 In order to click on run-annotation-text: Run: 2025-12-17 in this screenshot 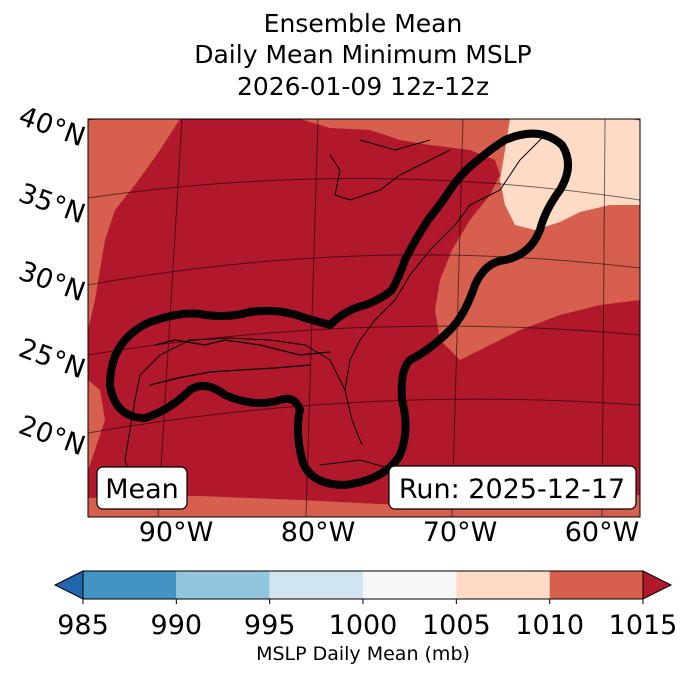, I will do `click(512, 489)`.